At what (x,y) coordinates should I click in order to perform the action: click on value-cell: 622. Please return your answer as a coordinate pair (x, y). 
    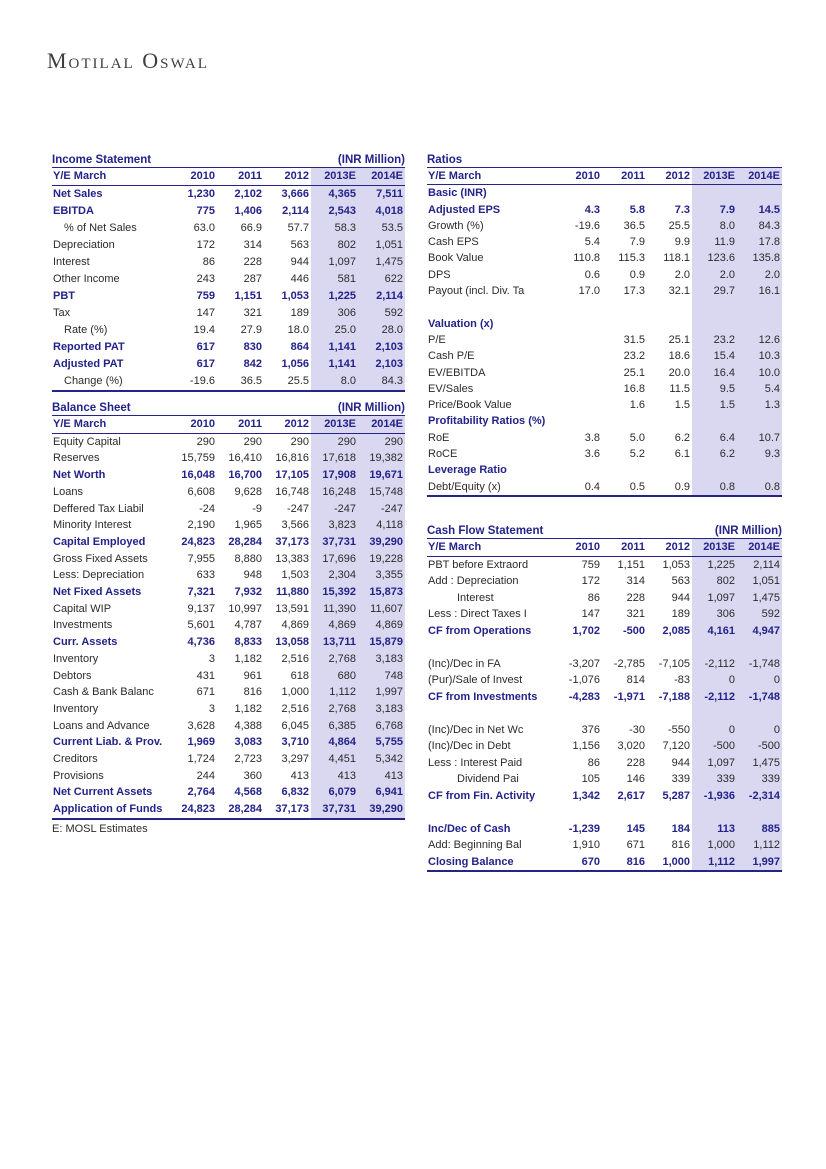
    Looking at the image, I should click on (381, 279).